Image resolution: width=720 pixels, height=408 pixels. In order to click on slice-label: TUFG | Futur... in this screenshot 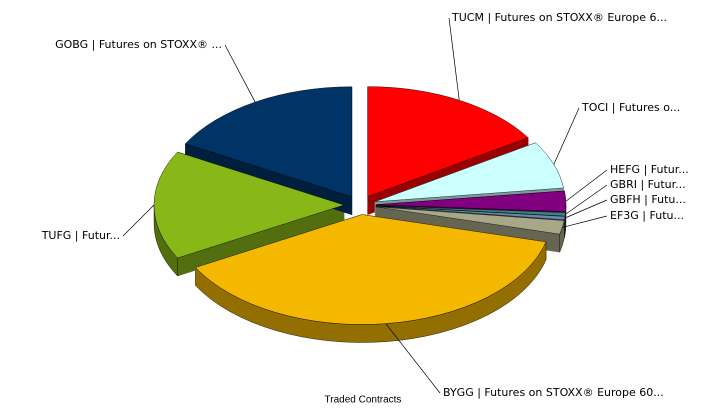, I will do `click(80, 235)`.